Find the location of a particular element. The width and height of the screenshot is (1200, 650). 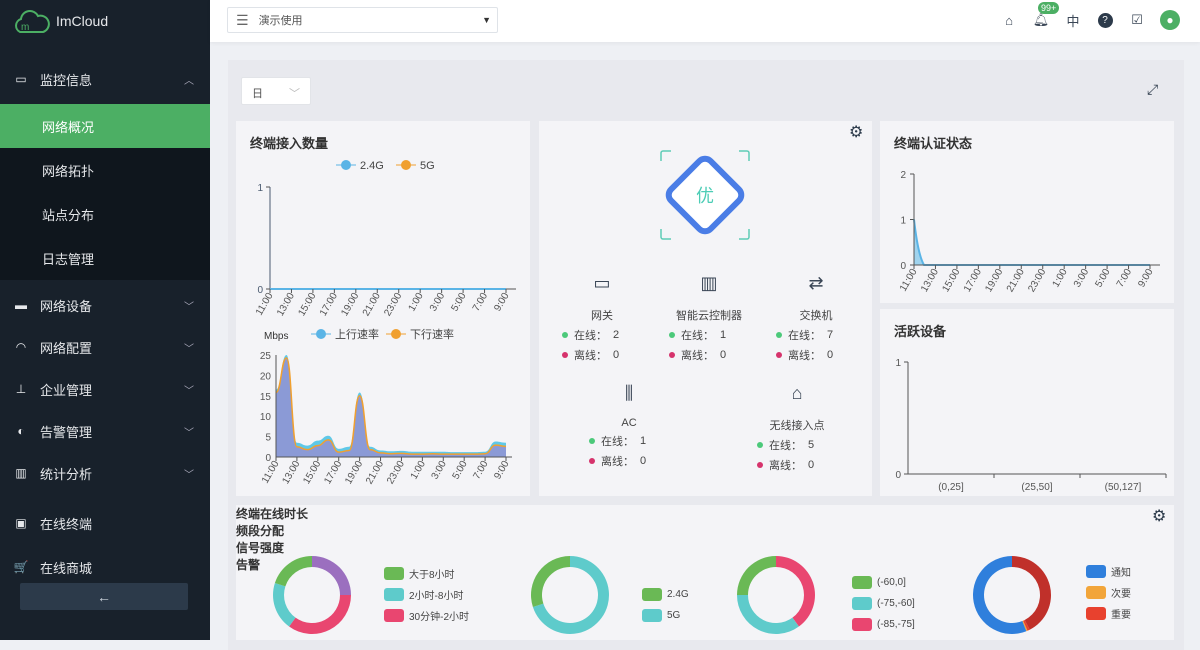

sidebar-item-label: 网络设备 is located at coordinates (66, 306).